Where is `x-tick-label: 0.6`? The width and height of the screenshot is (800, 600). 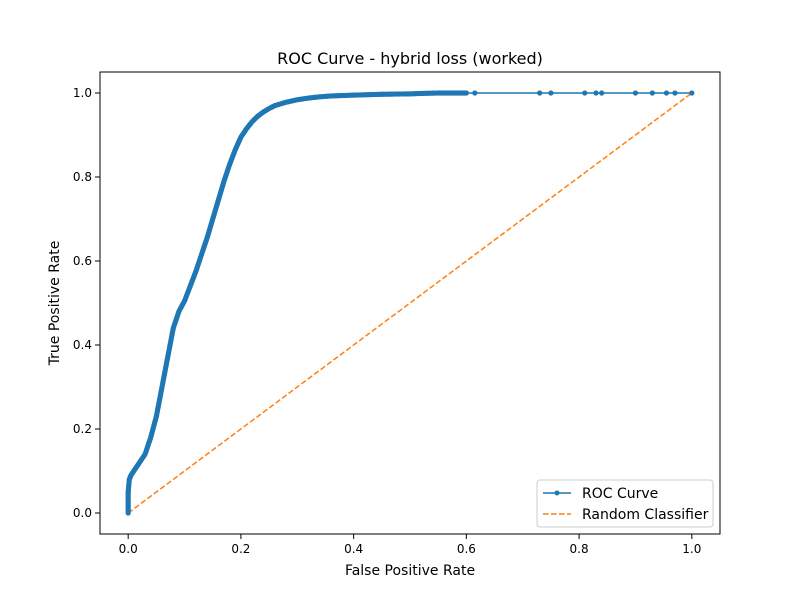
x-tick-label: 0.6 is located at coordinates (466, 549).